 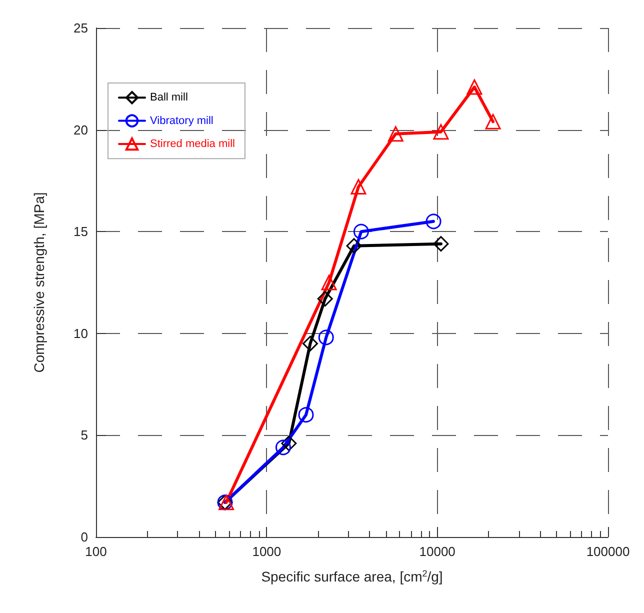 What do you see at coordinates (81, 130) in the screenshot?
I see `y-tick-label: 20` at bounding box center [81, 130].